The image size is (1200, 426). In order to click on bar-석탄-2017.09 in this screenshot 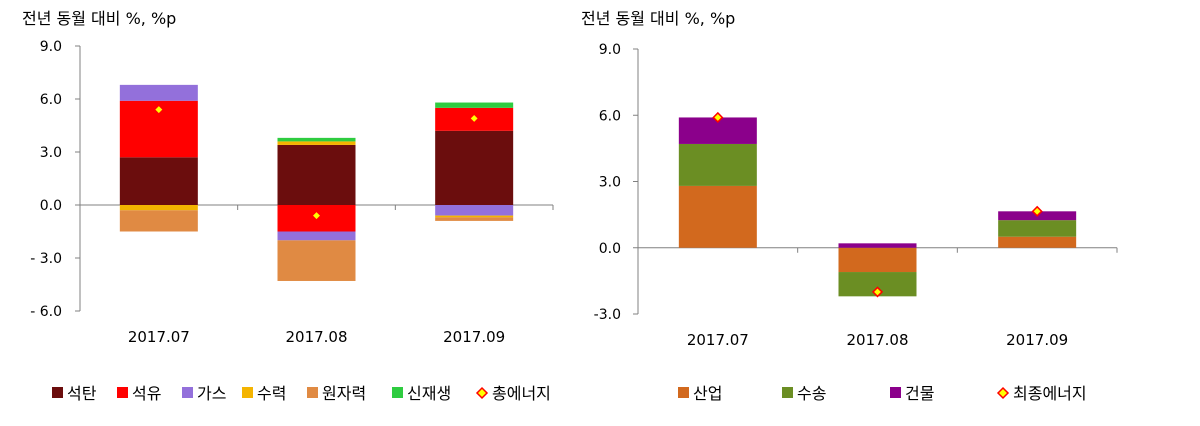, I will do `click(474, 167)`.